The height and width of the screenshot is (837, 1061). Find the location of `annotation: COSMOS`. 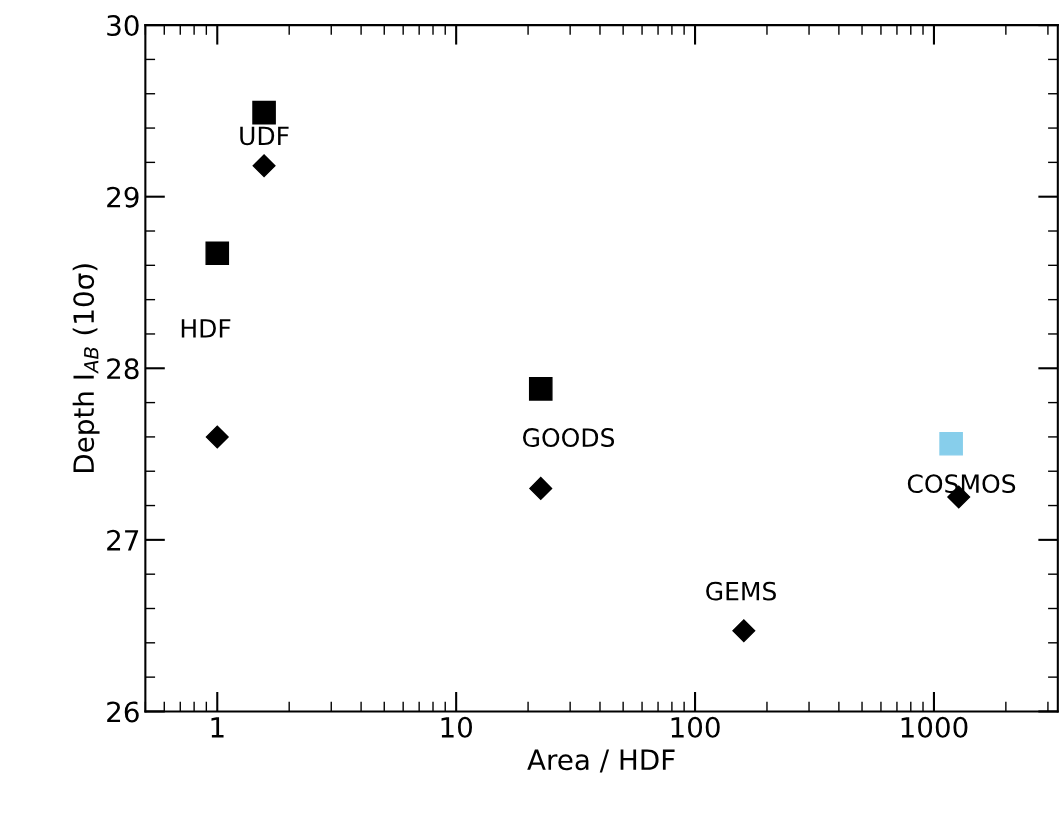

annotation: COSMOS is located at coordinates (961, 484).